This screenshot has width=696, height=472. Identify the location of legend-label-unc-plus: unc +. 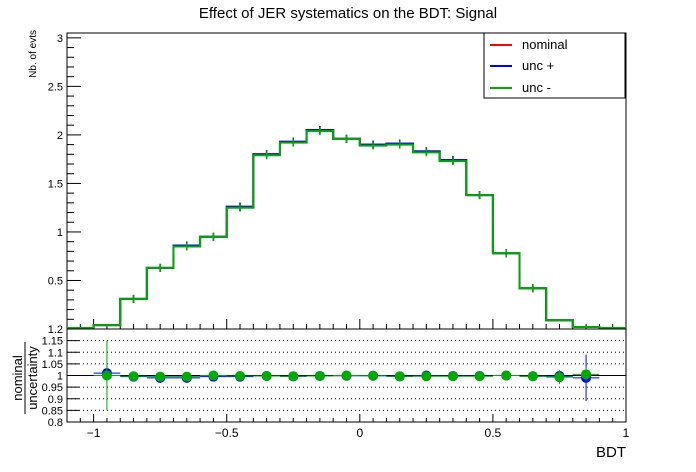
(538, 65).